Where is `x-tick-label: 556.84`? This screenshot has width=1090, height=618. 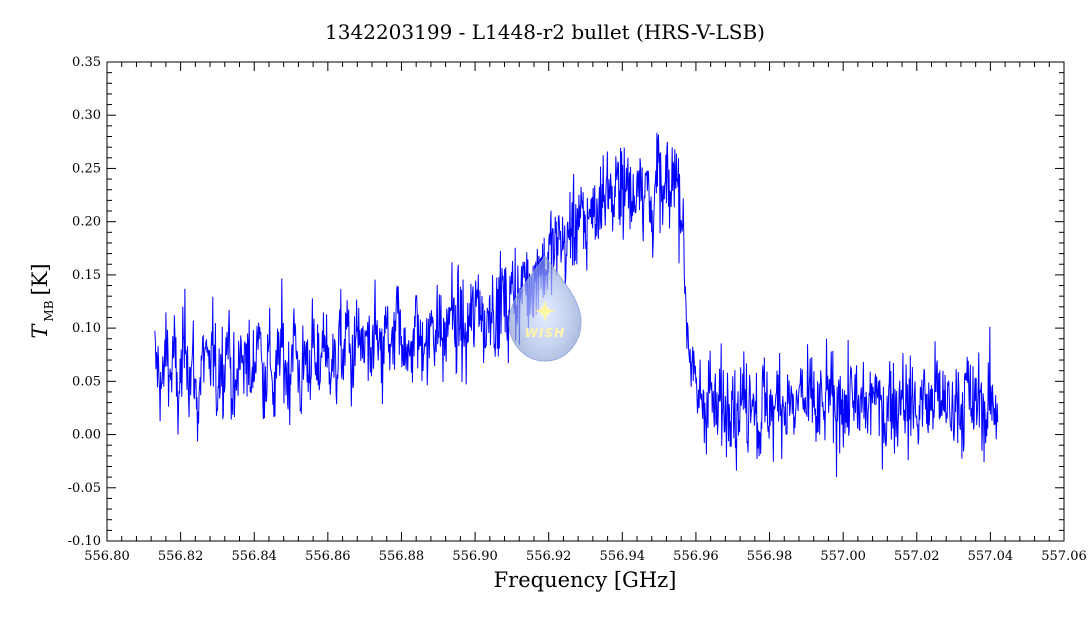 x-tick-label: 556.84 is located at coordinates (254, 556).